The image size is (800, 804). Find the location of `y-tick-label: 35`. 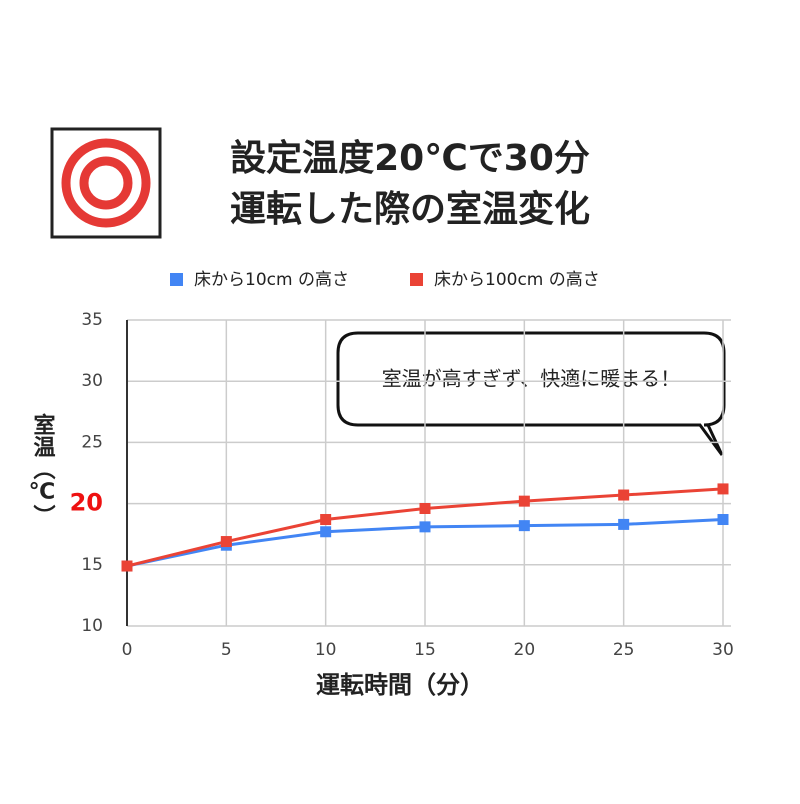

y-tick-label: 35 is located at coordinates (92, 320).